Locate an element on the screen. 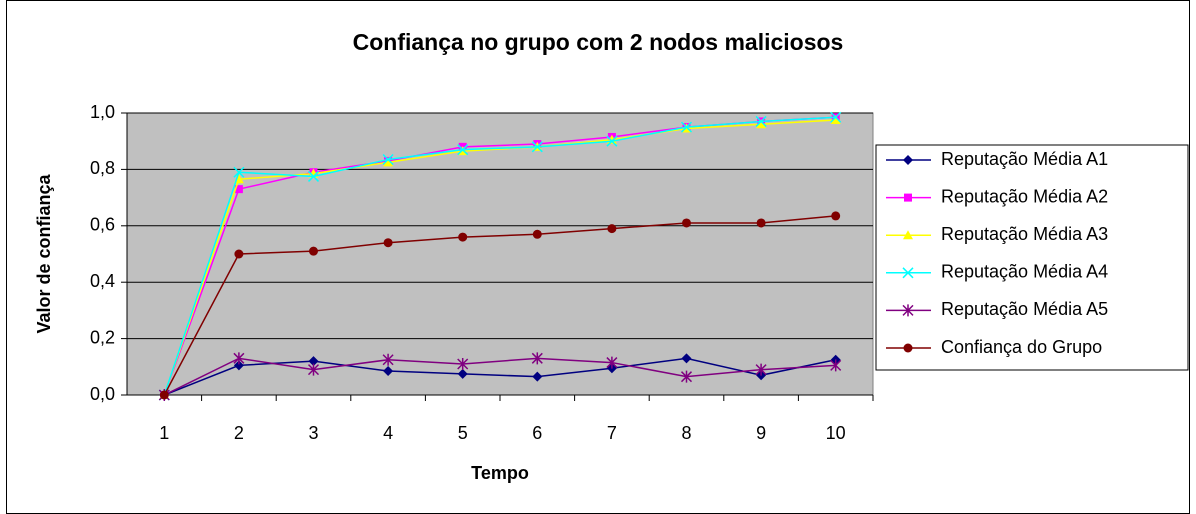  x-axis-label: Tempo is located at coordinates (500, 473).